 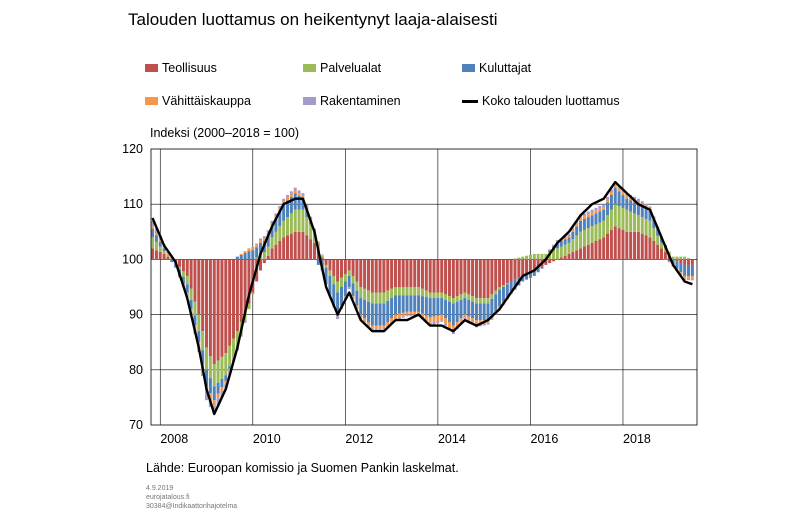 What do you see at coordinates (133, 204) in the screenshot?
I see `y-tick-label: 110` at bounding box center [133, 204].